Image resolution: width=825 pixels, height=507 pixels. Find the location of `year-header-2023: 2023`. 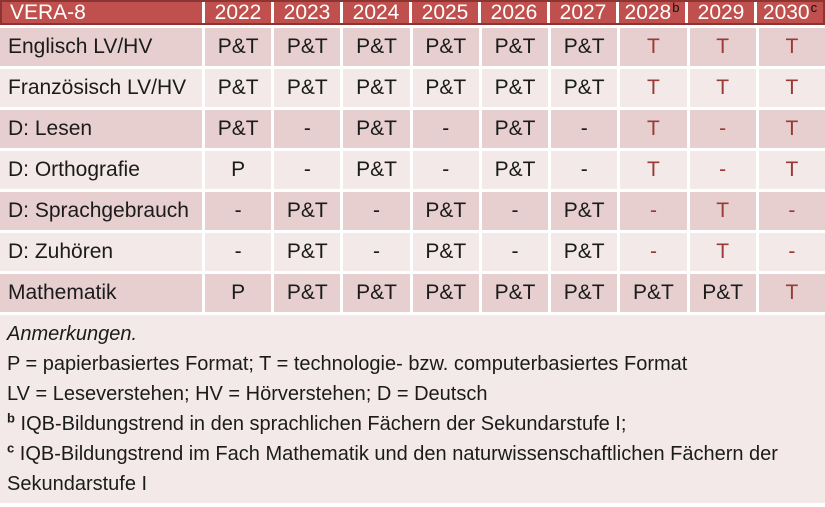

year-header-2023: 2023 is located at coordinates (307, 12).